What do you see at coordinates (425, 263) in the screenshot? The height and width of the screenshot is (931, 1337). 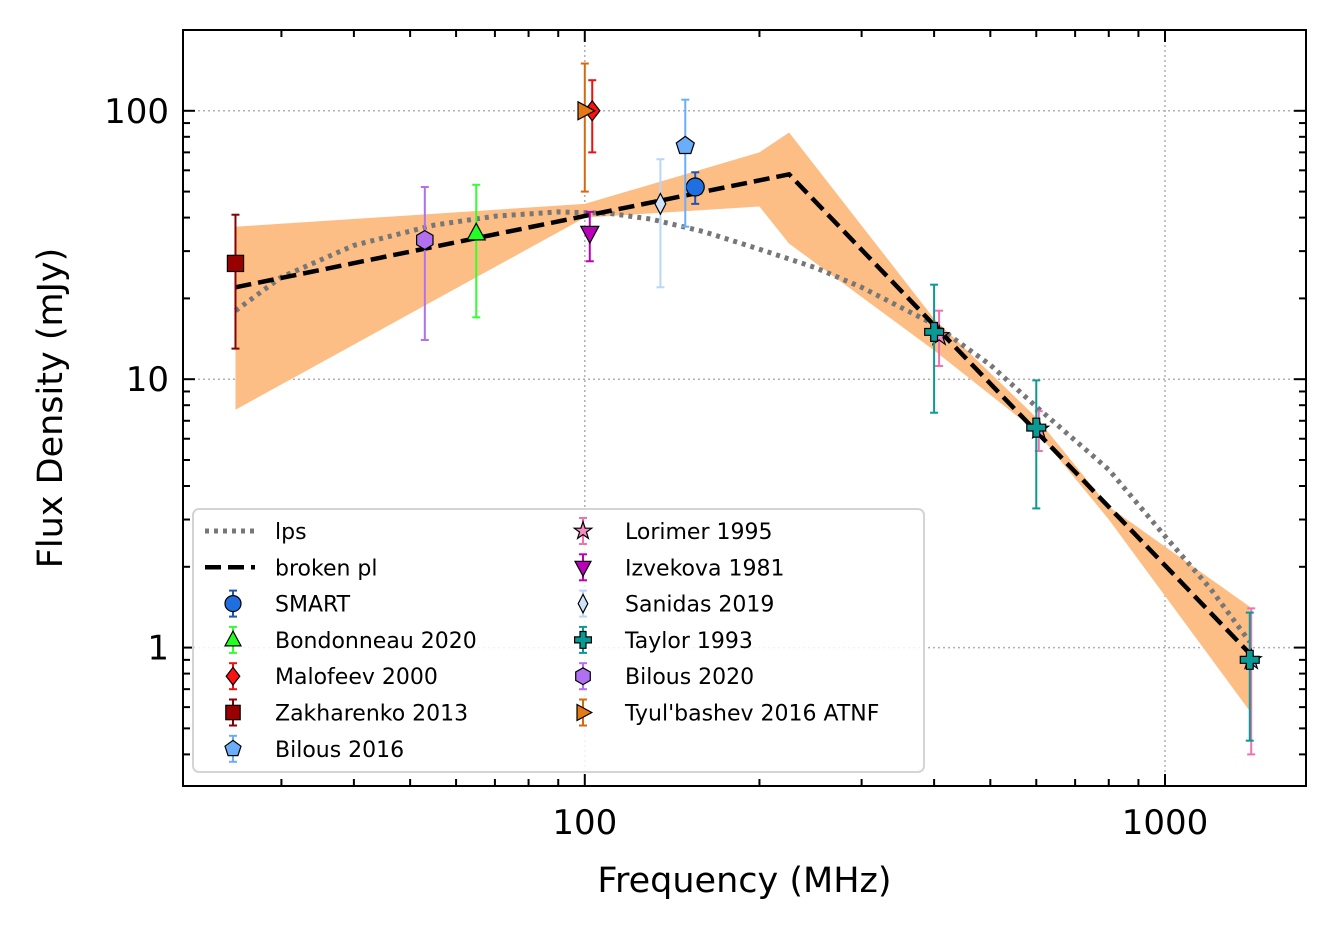 I see `series-bilous-2020` at bounding box center [425, 263].